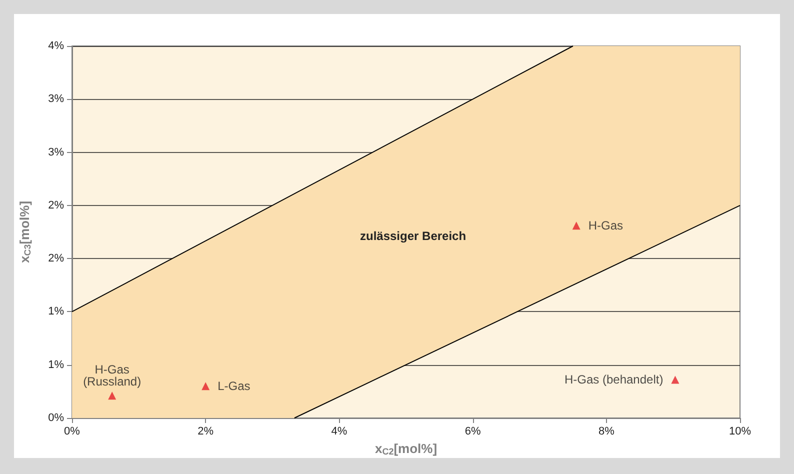 Image resolution: width=794 pixels, height=474 pixels. I want to click on series-label: H-Gas, so click(606, 225).